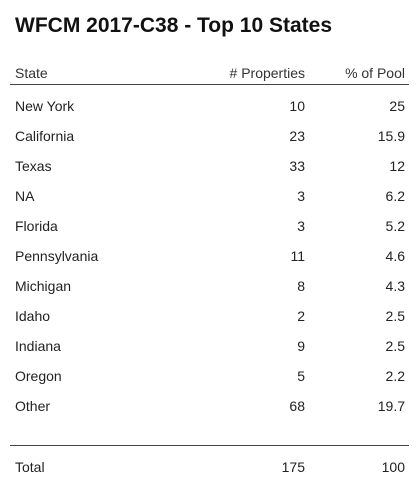 The image size is (420, 487). I want to click on cell-properties: 11, so click(297, 256).